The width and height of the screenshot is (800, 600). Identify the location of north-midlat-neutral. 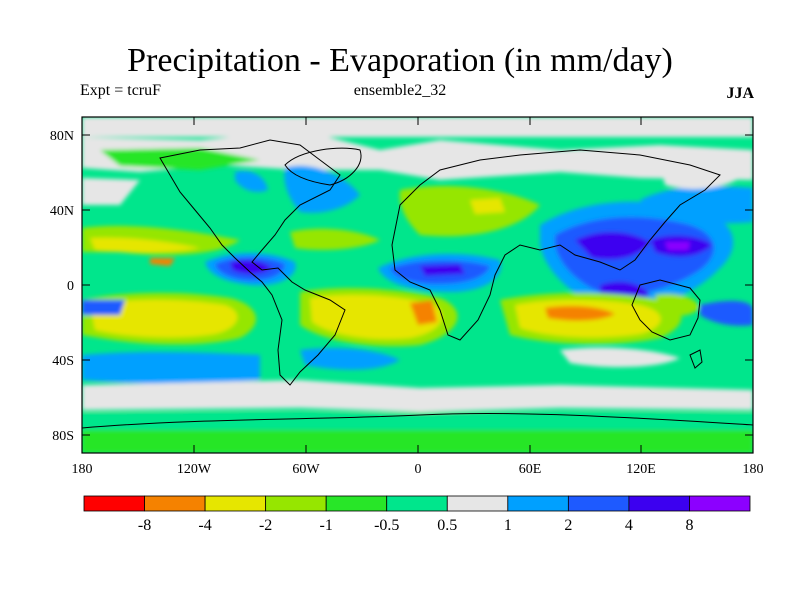
(417, 155).